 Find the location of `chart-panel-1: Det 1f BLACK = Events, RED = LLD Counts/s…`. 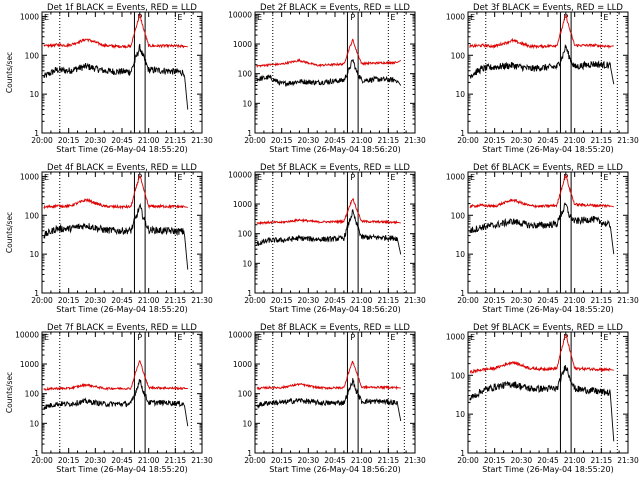

chart-panel-1: Det 1f BLACK = Events, RED = LLD Counts/s… is located at coordinates (109, 78).